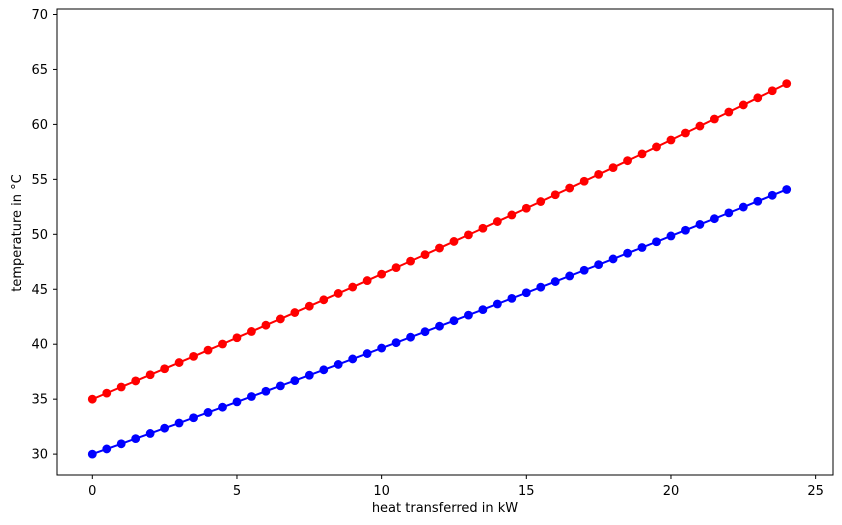 Image resolution: width=842 pixels, height=525 pixels. What do you see at coordinates (92, 491) in the screenshot?
I see `x-tick-label: 0` at bounding box center [92, 491].